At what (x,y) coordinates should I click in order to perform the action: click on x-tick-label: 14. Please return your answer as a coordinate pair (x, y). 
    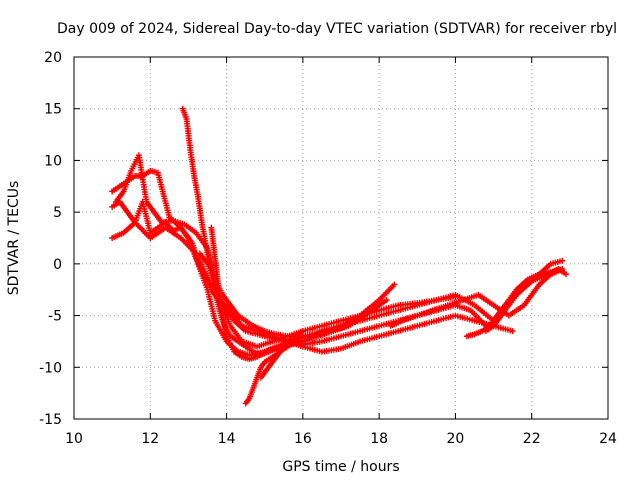
    Looking at the image, I should click on (227, 439).